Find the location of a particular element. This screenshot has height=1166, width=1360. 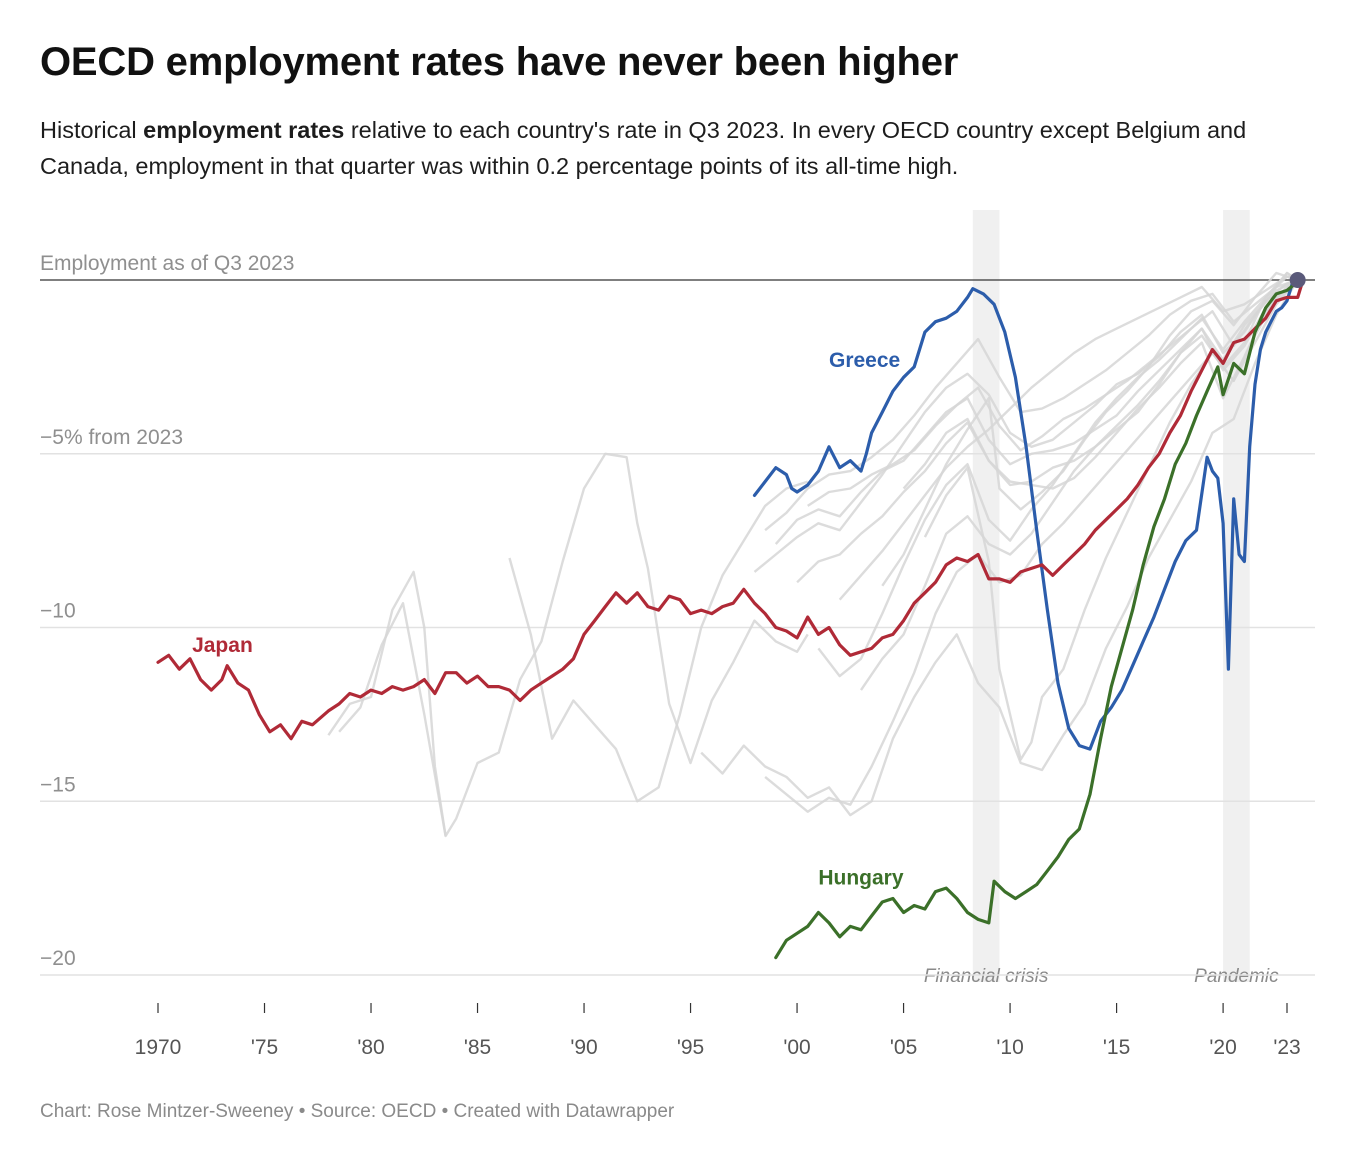

x-tick-label: '00 is located at coordinates (796, 1047).